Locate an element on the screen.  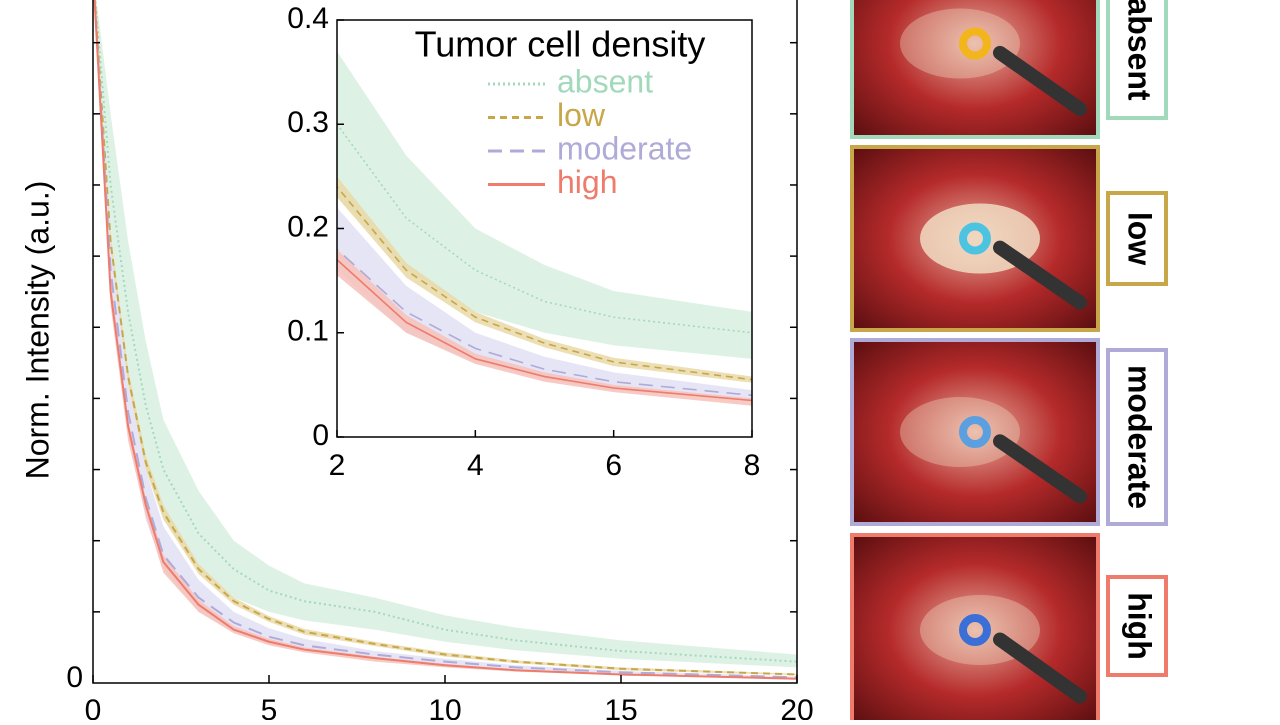
panel-label: high is located at coordinates (1140, 626).